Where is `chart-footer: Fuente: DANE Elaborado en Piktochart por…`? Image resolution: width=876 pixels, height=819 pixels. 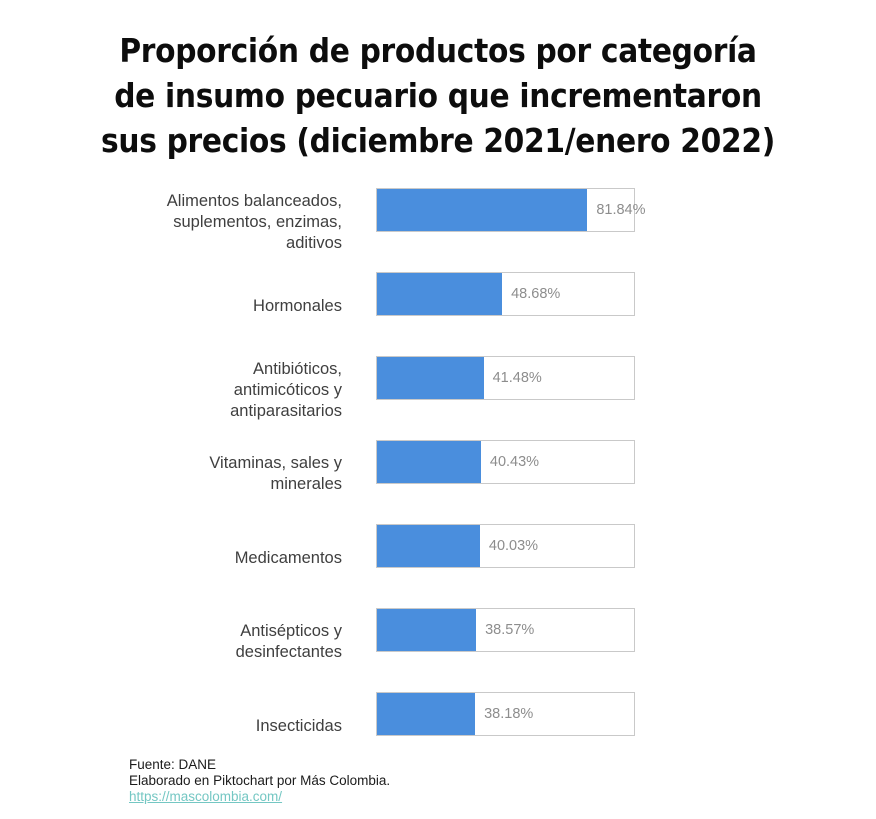
chart-footer: Fuente: DANE Elaborado en Piktochart por… is located at coordinates (259, 781).